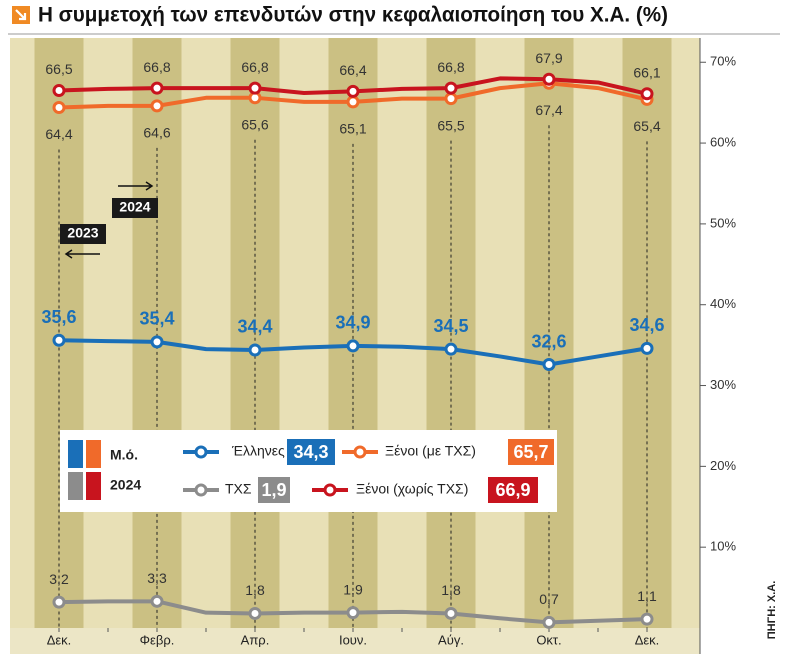 The image size is (788, 671). I want to click on title-icon-arrow, so click(21, 15).